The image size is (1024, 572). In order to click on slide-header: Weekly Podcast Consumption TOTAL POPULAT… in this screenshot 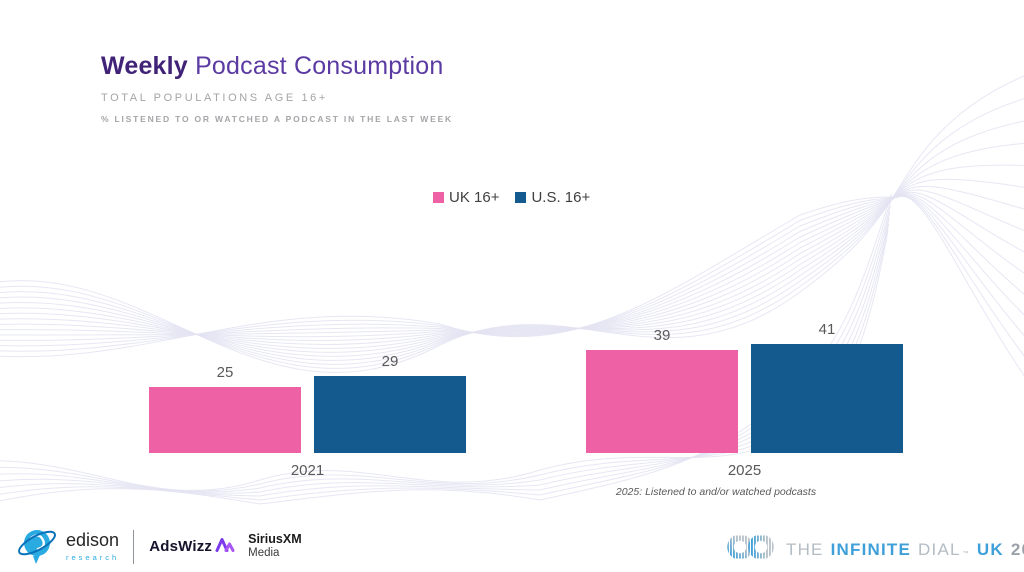, I will do `click(277, 88)`.